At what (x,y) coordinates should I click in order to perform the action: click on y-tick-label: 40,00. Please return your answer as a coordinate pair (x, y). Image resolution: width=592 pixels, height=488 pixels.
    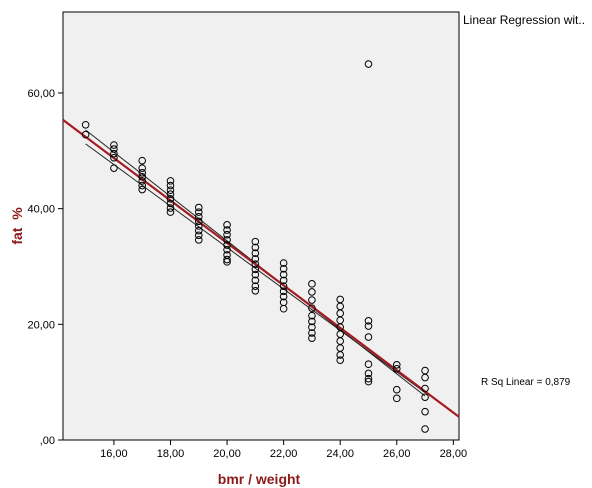
    Looking at the image, I should click on (41, 210).